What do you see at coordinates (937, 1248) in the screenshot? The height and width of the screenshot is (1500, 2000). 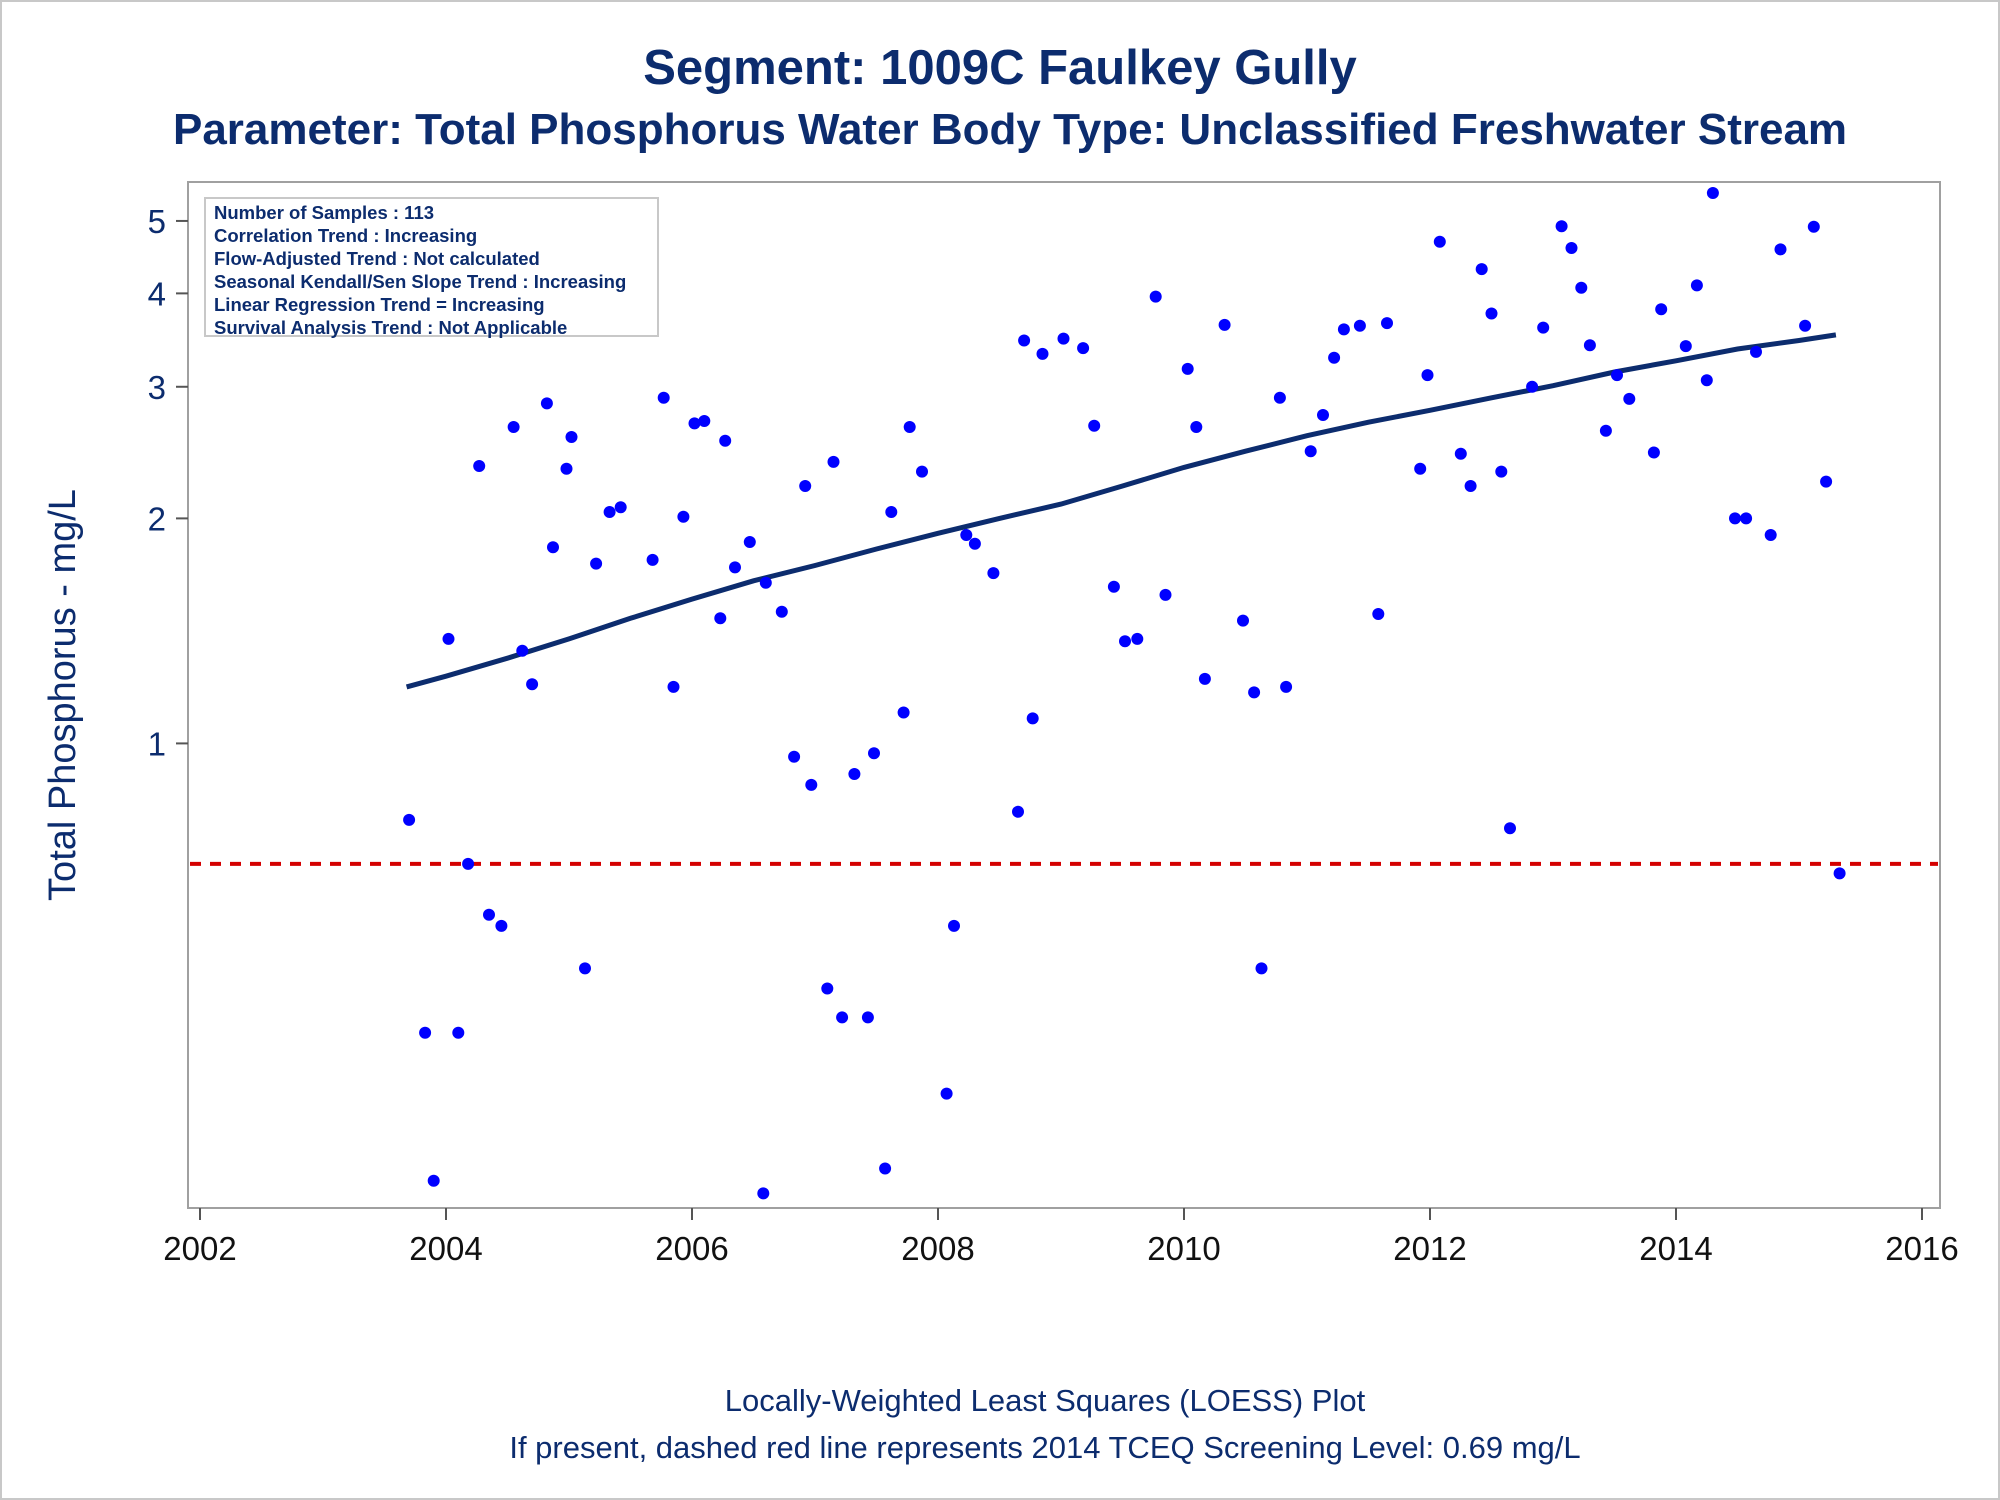 I see `x-tick-label: 2008` at bounding box center [937, 1248].